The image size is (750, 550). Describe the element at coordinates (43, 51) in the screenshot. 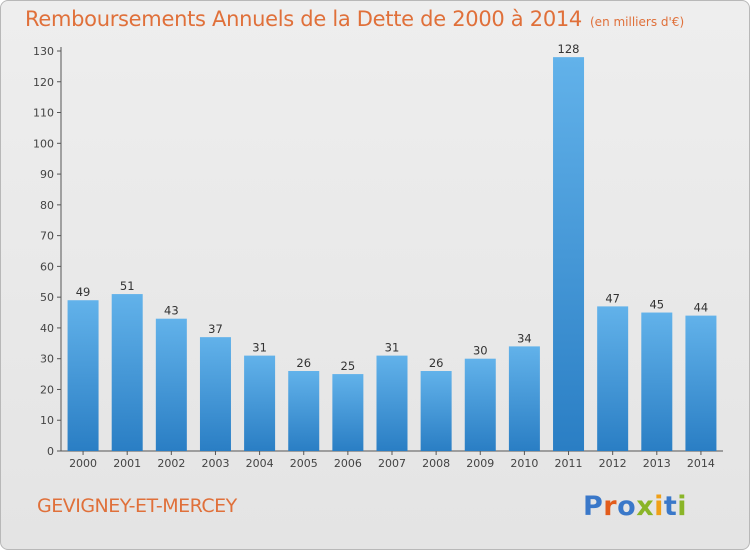

I see `y-tick-label: 130` at that location.